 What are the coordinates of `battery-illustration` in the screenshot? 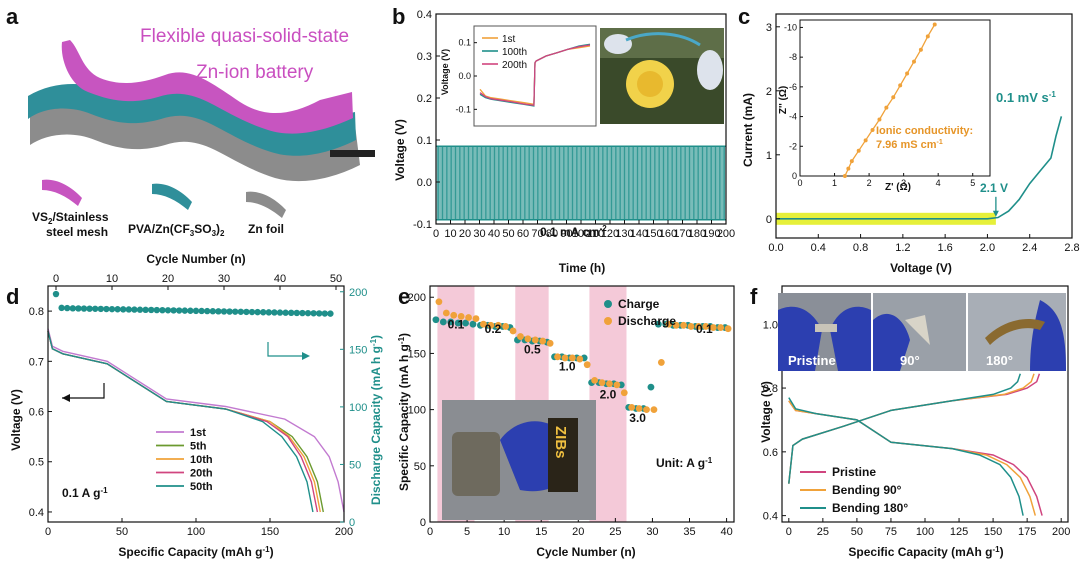 It's located at (201, 129).